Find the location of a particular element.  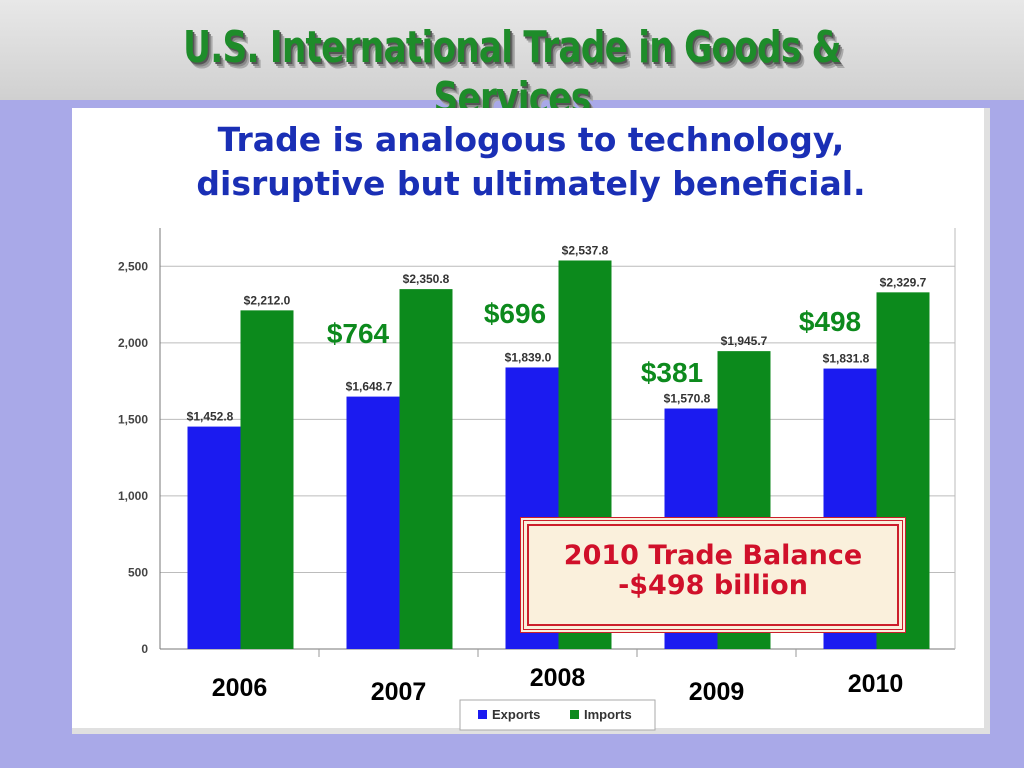

data-label: $2,350.8 is located at coordinates (426, 279).